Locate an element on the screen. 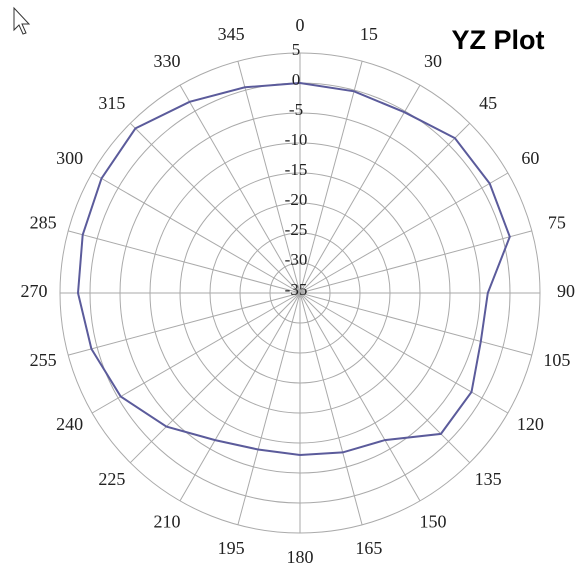 Image resolution: width=585 pixels, height=574 pixels. theta-tick-label: 240 is located at coordinates (69, 424).